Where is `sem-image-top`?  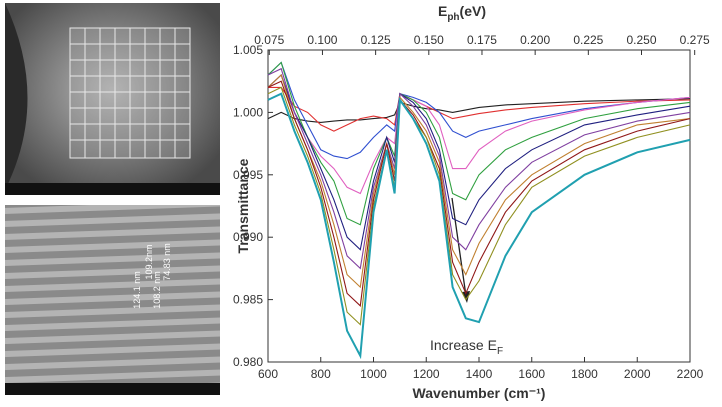
sem-image-top is located at coordinates (112, 99).